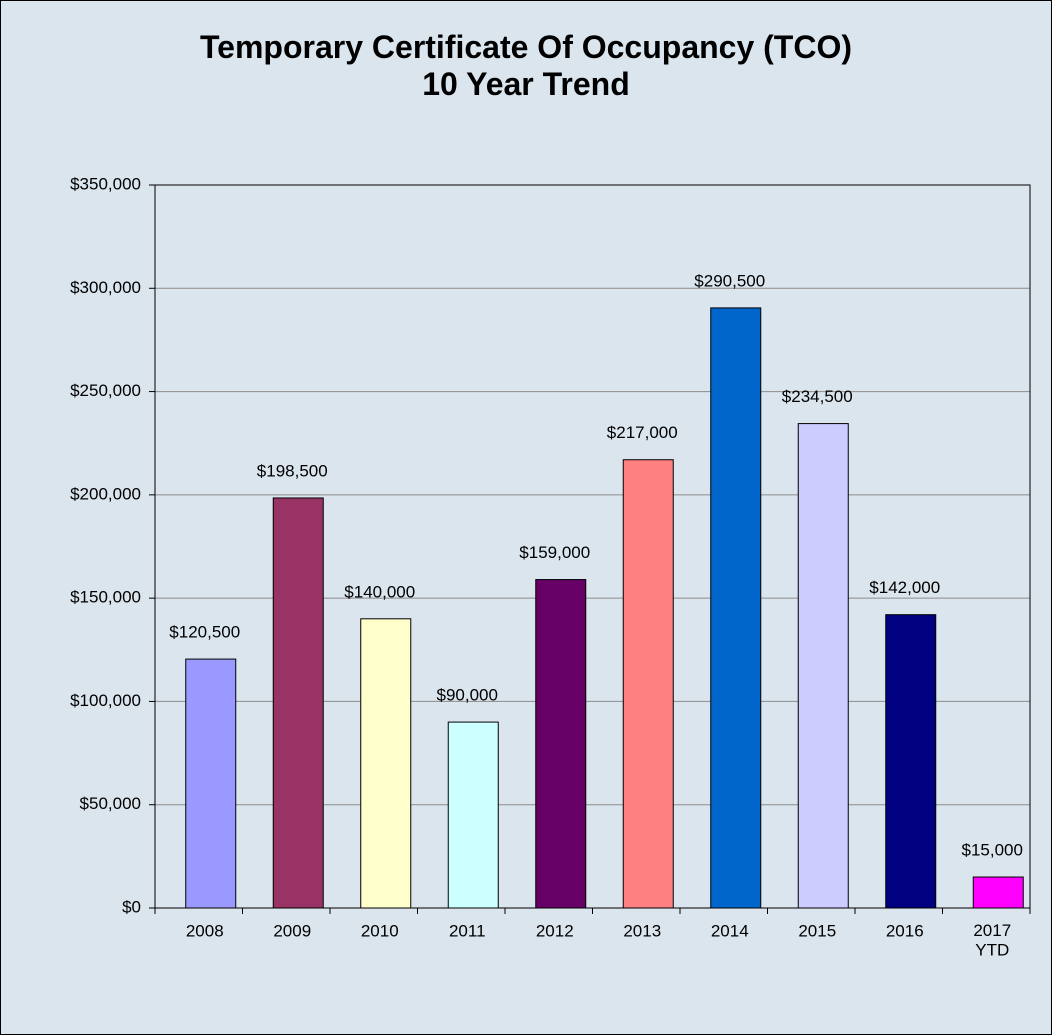 The height and width of the screenshot is (1036, 1053). What do you see at coordinates (992, 940) in the screenshot?
I see `x-tick-label: 2017 YTD` at bounding box center [992, 940].